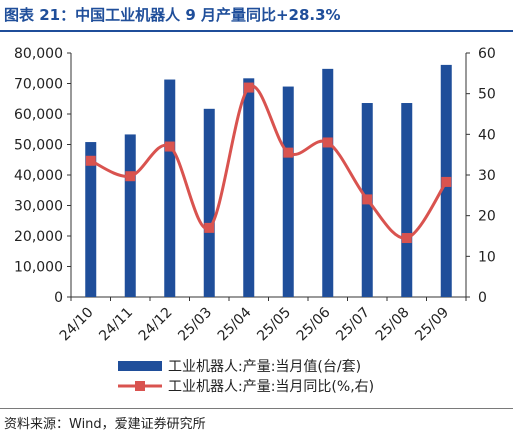 This screenshot has height=439, width=513. What do you see at coordinates (256, 31) in the screenshot?
I see `title-divider` at bounding box center [256, 31].